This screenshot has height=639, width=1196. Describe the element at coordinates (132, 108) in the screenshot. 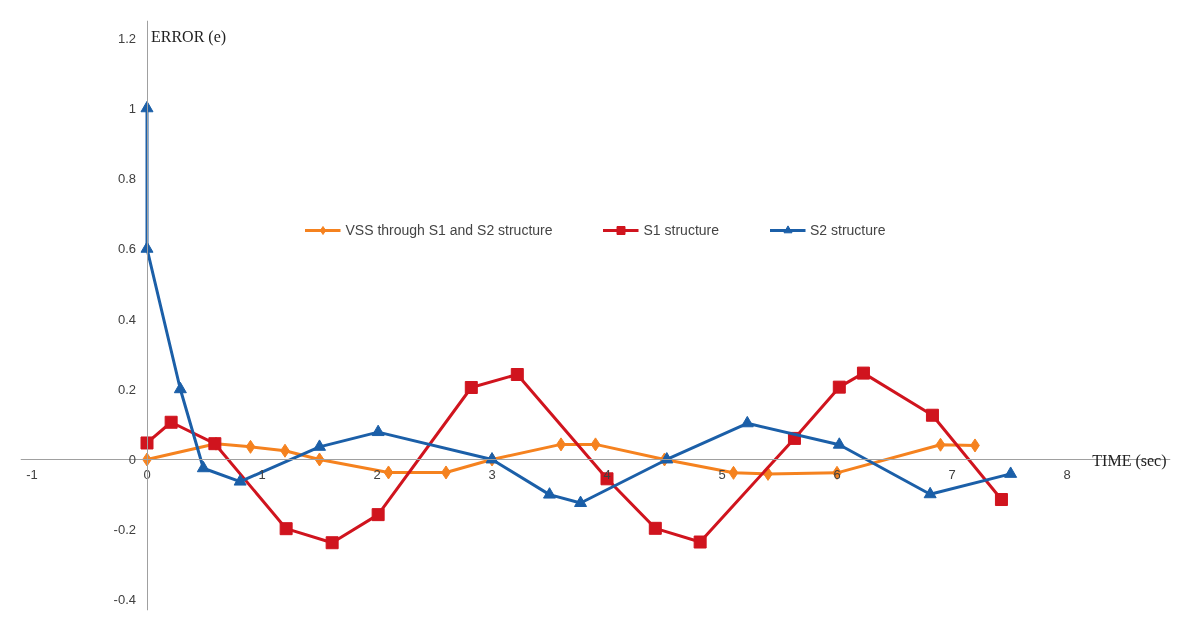

I see `y-tick-label: 1` at that location.